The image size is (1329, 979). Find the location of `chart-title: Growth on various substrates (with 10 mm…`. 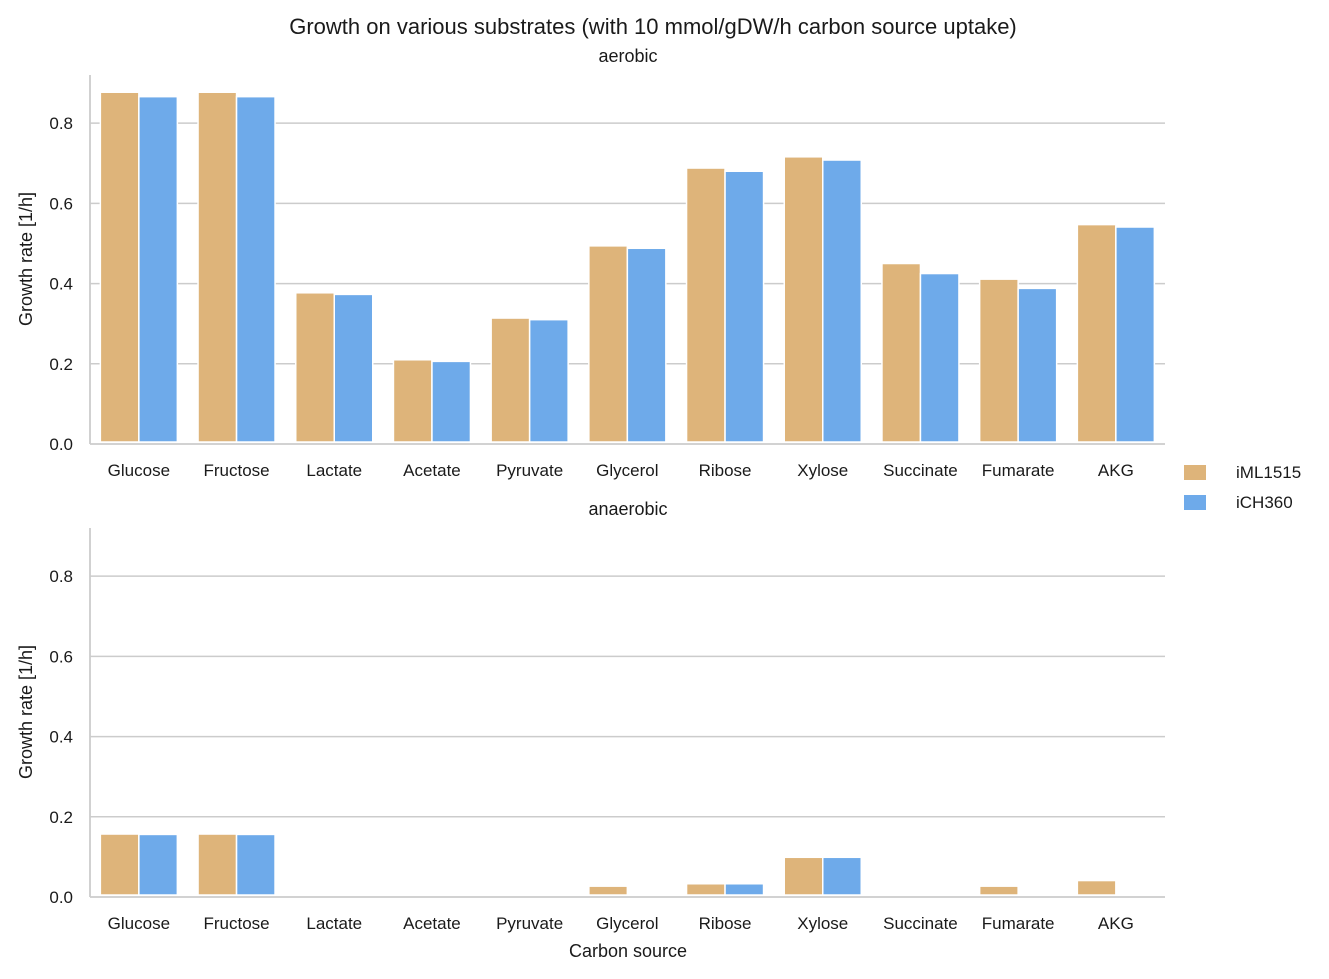

chart-title: Growth on various substrates (with 10 mm… is located at coordinates (653, 26).